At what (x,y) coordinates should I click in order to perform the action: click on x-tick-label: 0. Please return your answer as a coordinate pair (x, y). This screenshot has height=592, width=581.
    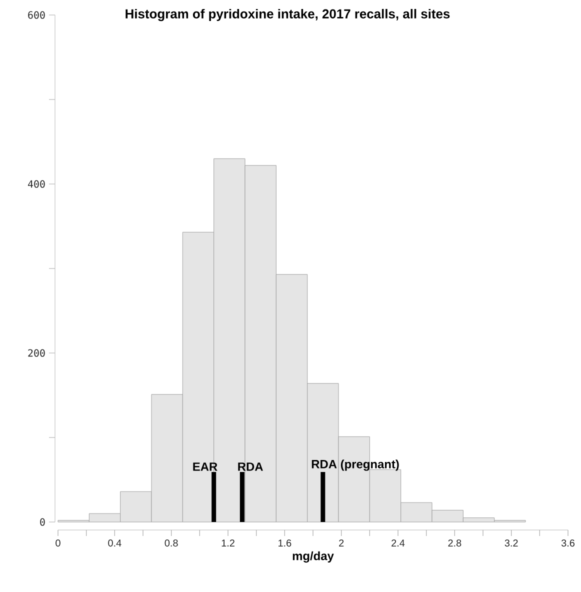
    Looking at the image, I should click on (58, 543).